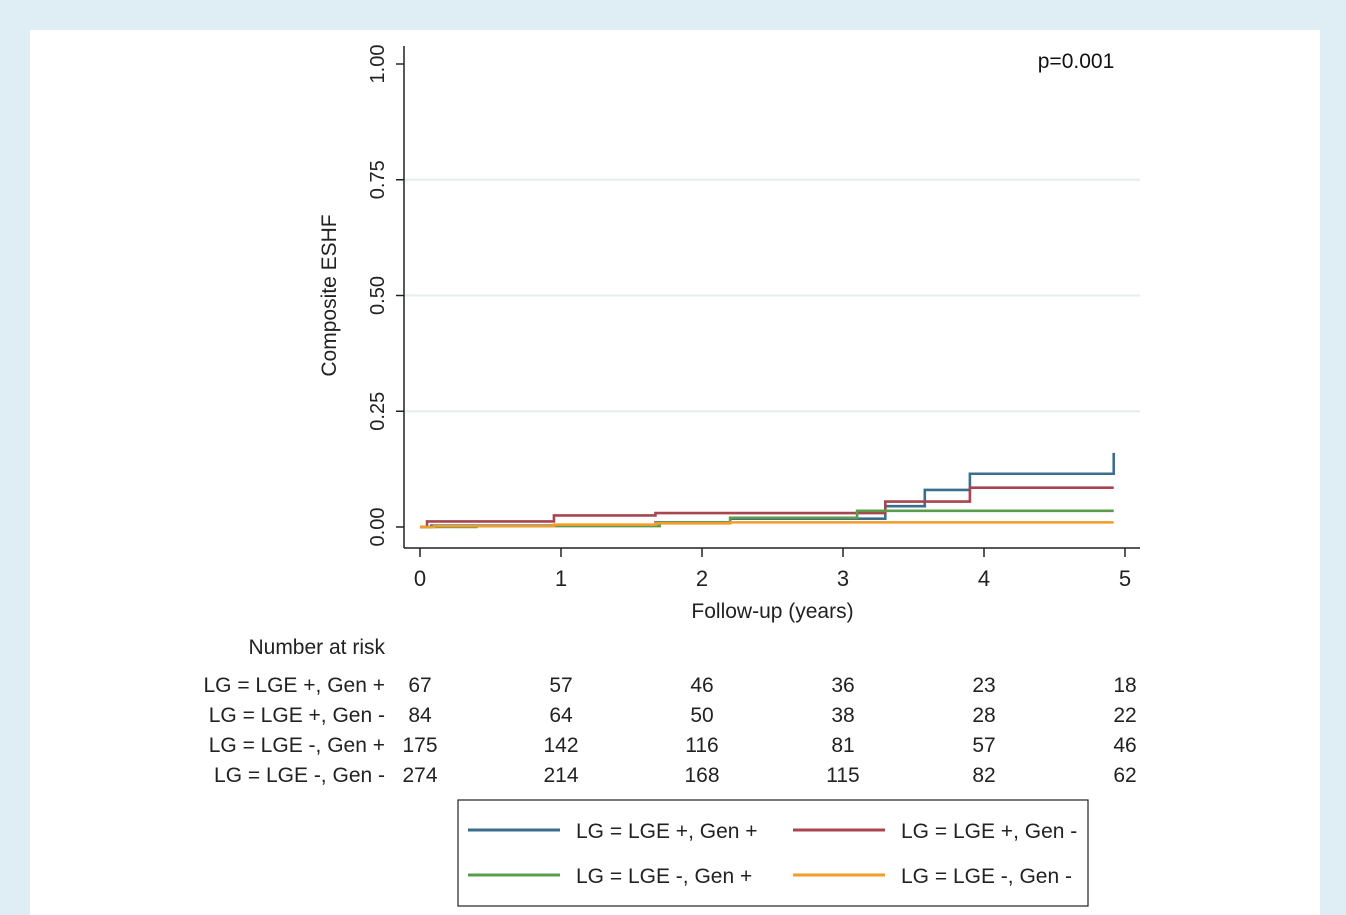  What do you see at coordinates (989, 831) in the screenshot?
I see `legend-label-2: LG = LGE +, Gen -` at bounding box center [989, 831].